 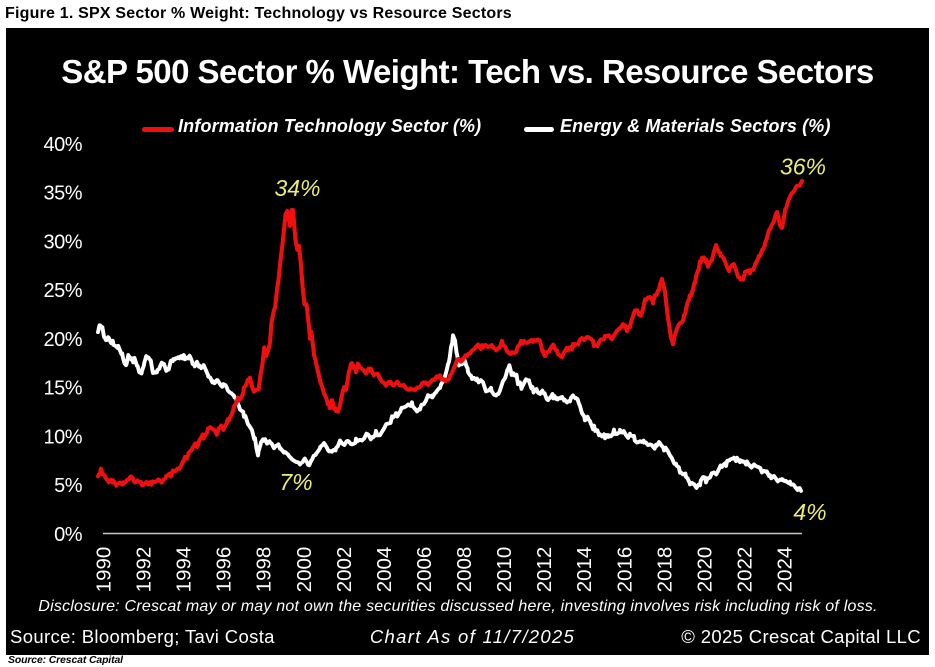 I want to click on svg-text: 2010, so click(x=504, y=570).